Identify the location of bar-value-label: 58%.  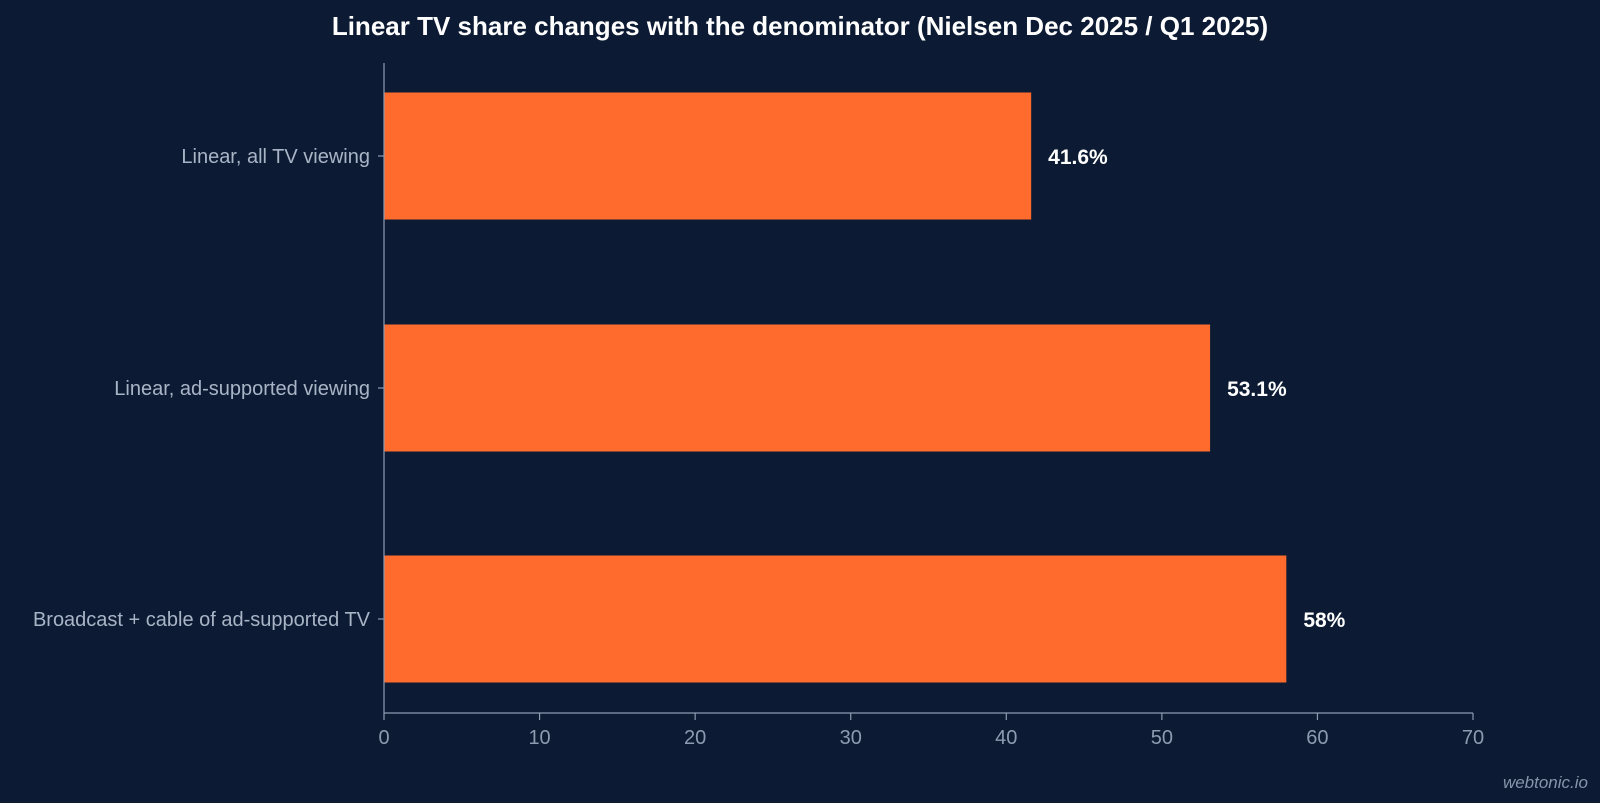
(1324, 620).